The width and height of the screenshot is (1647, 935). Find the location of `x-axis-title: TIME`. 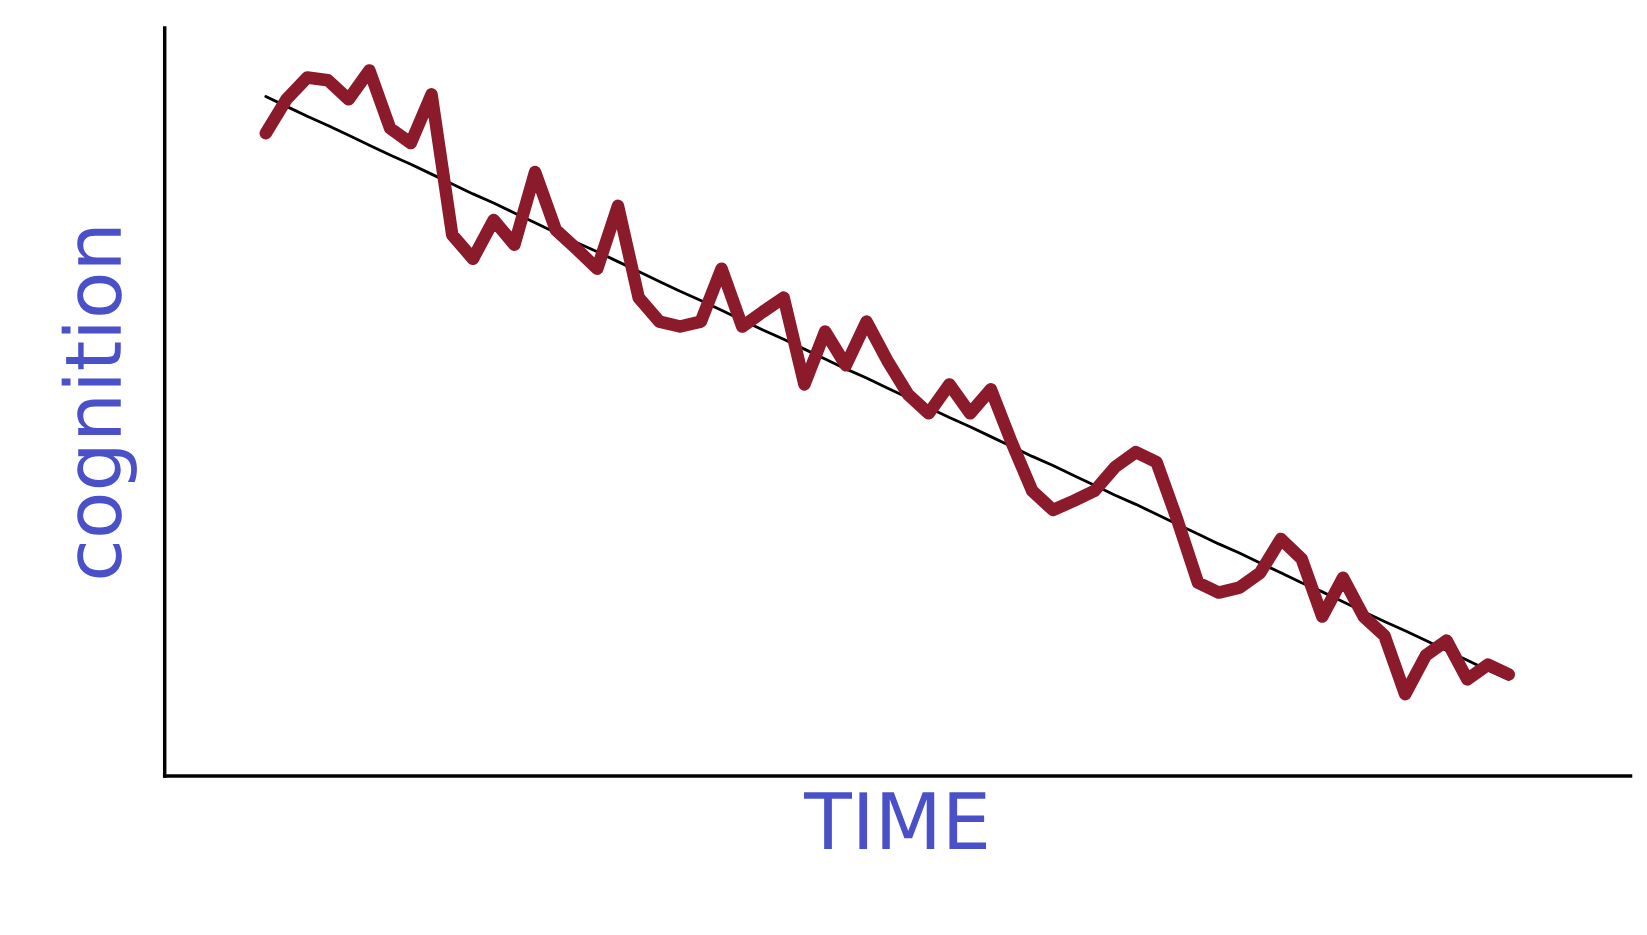

x-axis-title: TIME is located at coordinates (895, 821).